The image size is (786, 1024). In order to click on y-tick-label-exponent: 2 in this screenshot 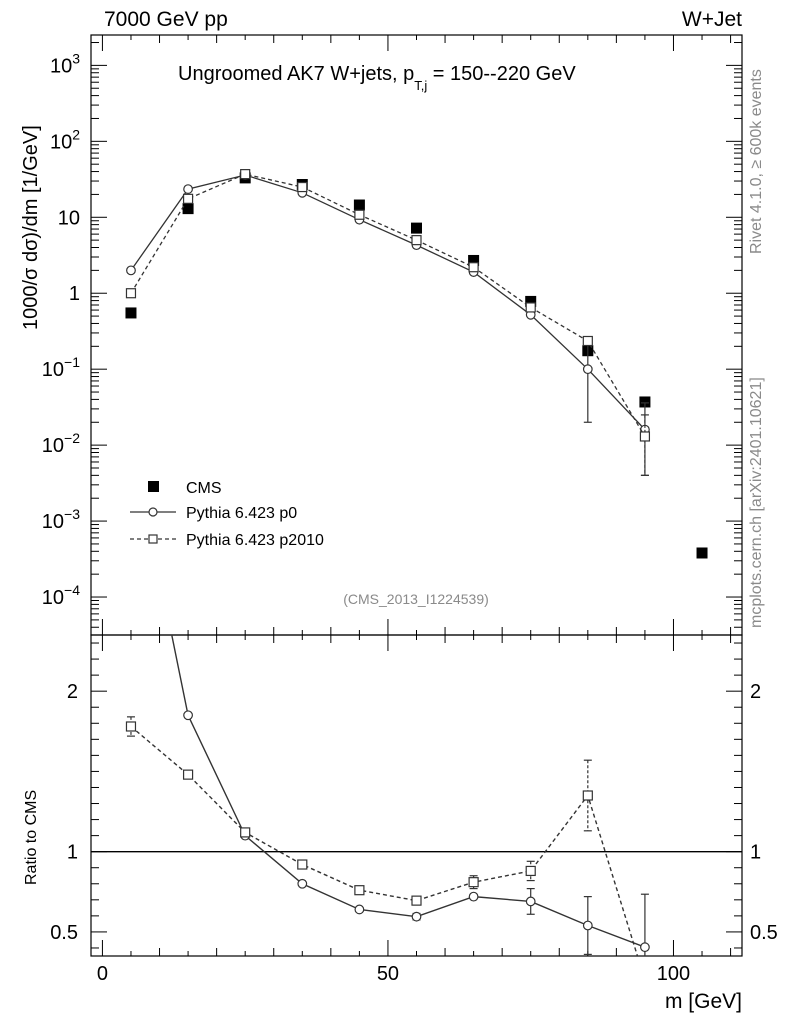, I will do `click(76, 134)`.